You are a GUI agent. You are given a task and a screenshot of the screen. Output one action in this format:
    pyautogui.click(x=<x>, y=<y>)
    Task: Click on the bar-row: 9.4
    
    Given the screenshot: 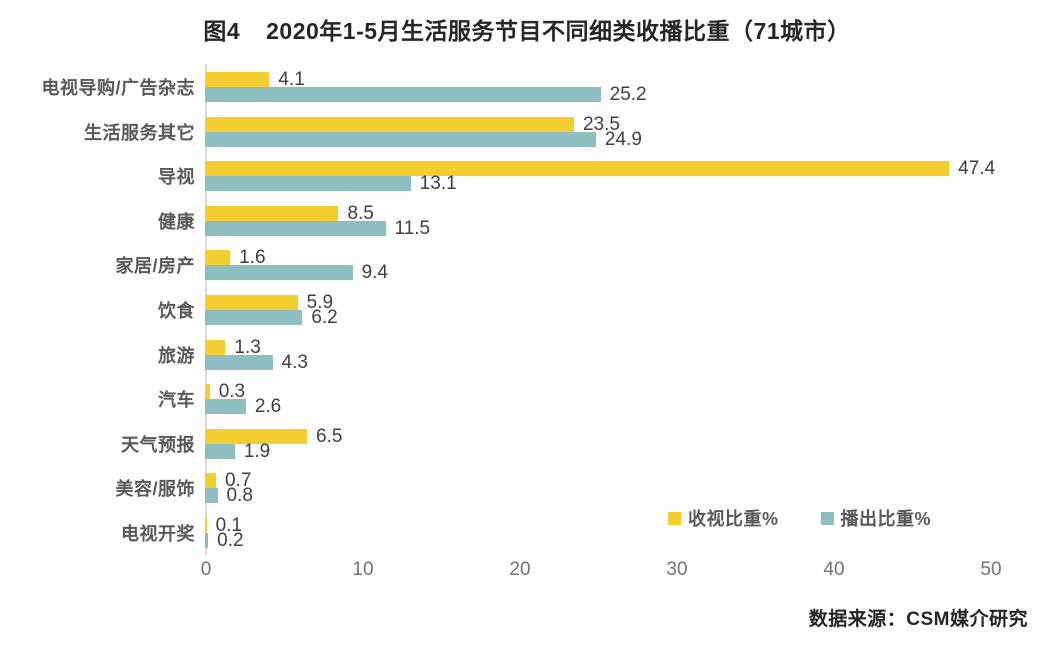 What is the action you would take?
    pyautogui.click(x=620, y=273)
    